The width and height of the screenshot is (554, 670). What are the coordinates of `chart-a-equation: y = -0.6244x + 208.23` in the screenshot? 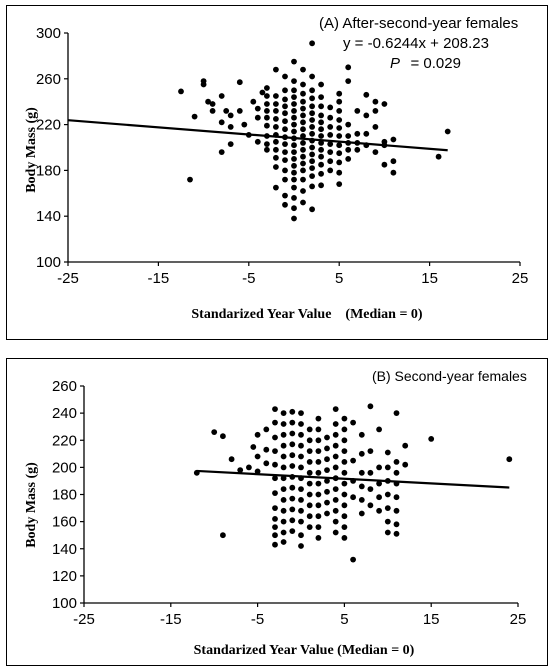 It's located at (416, 43).